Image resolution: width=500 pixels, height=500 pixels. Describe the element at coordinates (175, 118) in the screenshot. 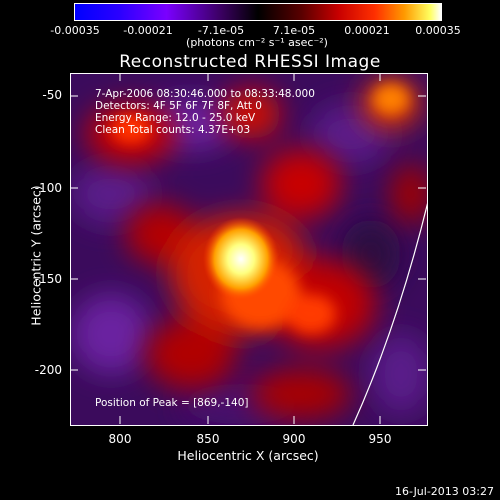

I see `energy-range-label: Energy Range: 12.0 - 25.0 keV` at that location.